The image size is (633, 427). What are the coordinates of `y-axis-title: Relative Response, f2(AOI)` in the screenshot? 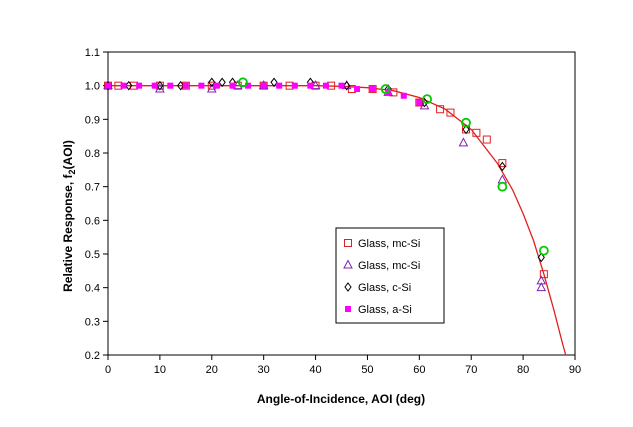 It's located at (69, 216).